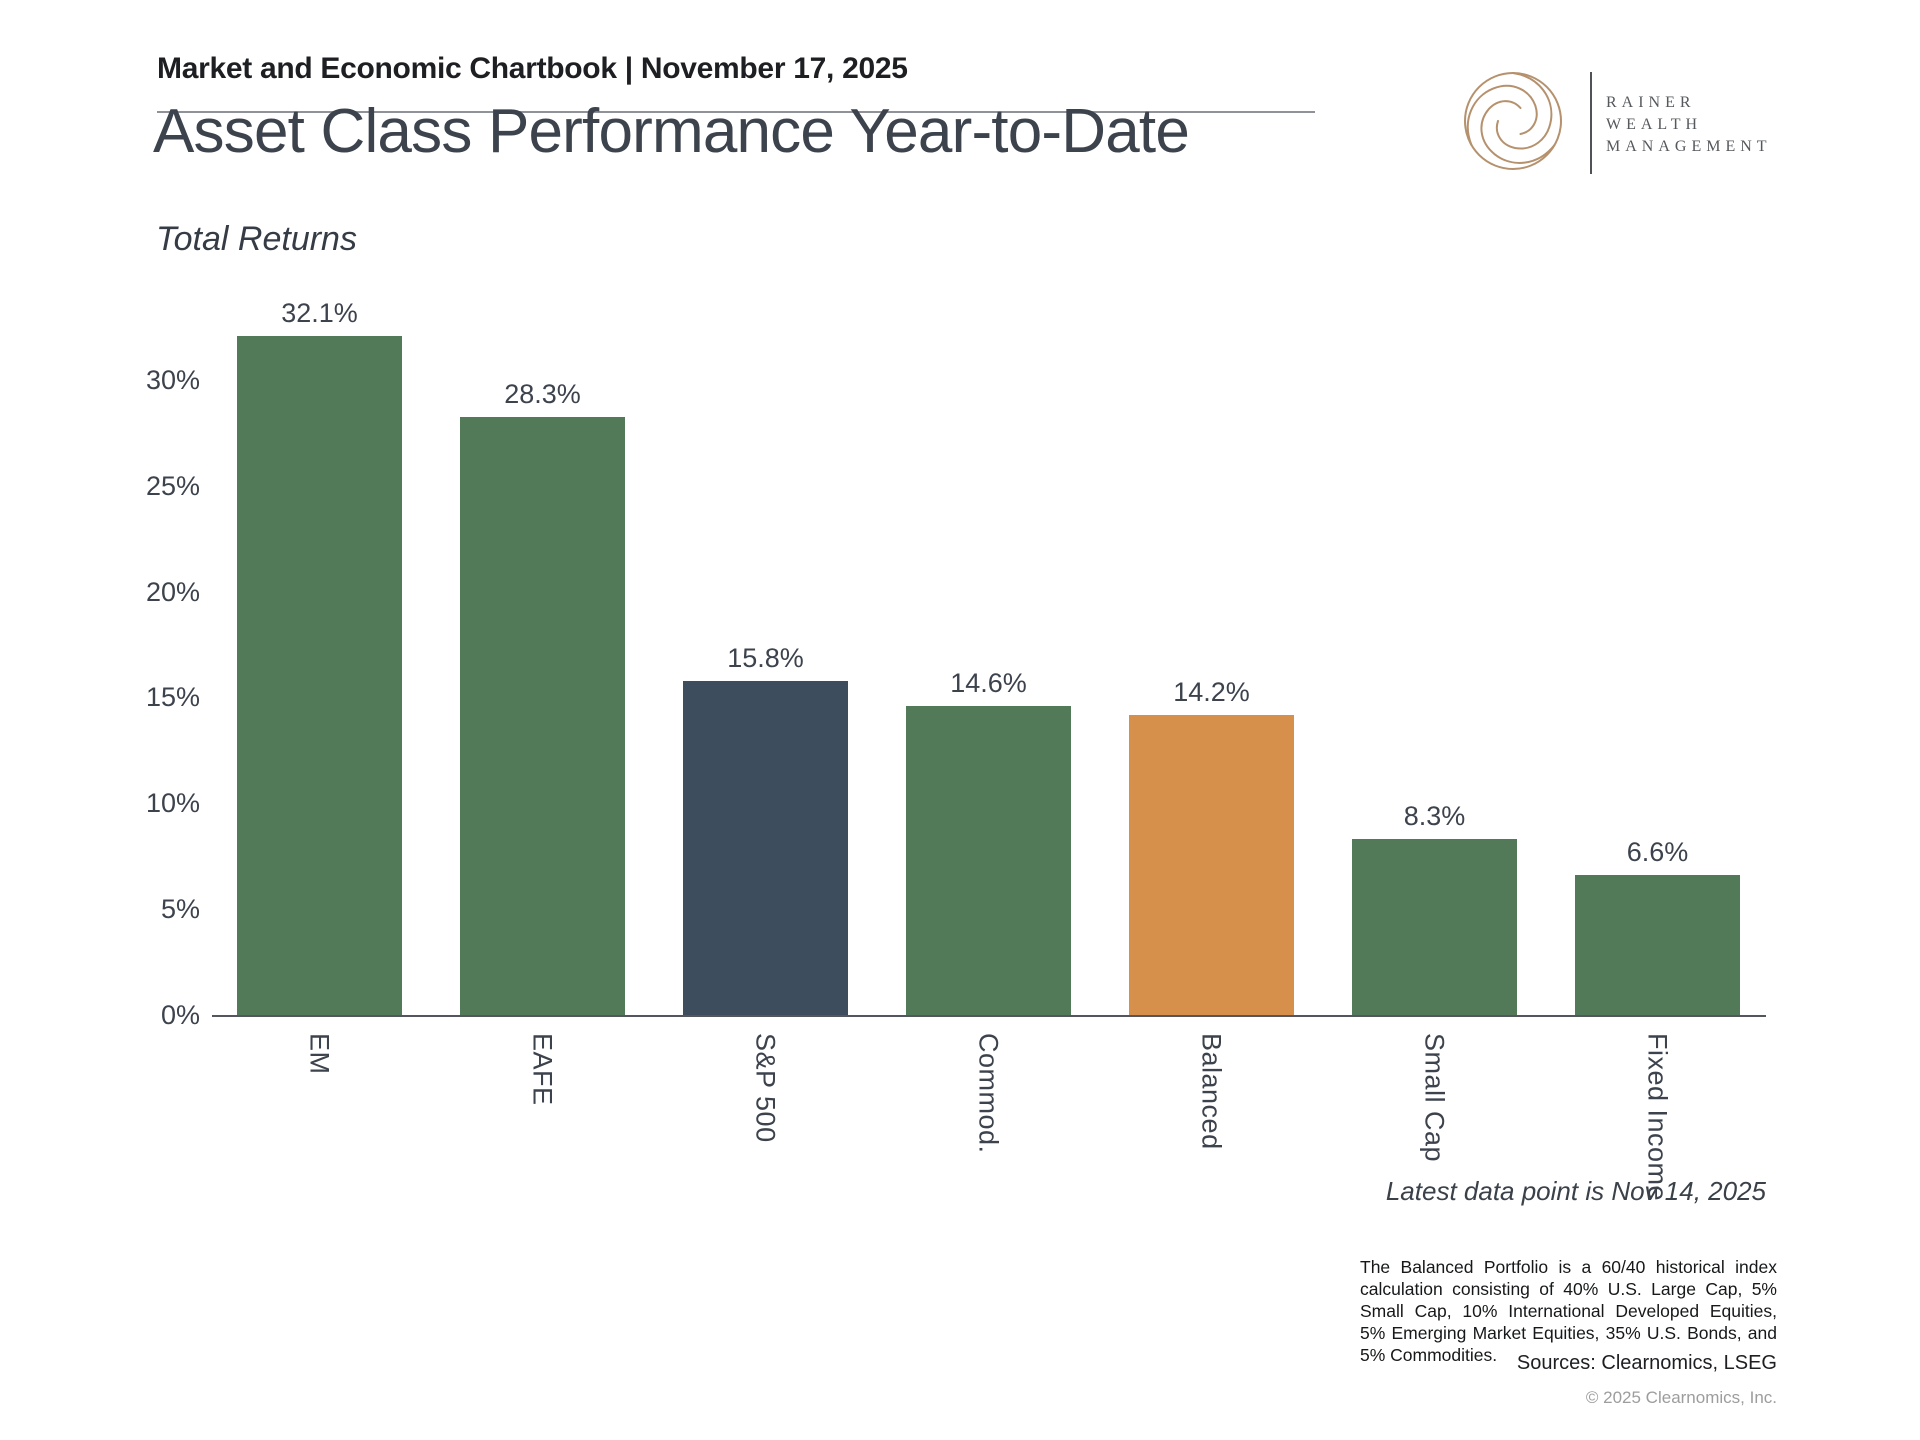 The width and height of the screenshot is (1920, 1440). I want to click on x-axis-label-fixed-income: Fixed Income, so click(1657, 1117).